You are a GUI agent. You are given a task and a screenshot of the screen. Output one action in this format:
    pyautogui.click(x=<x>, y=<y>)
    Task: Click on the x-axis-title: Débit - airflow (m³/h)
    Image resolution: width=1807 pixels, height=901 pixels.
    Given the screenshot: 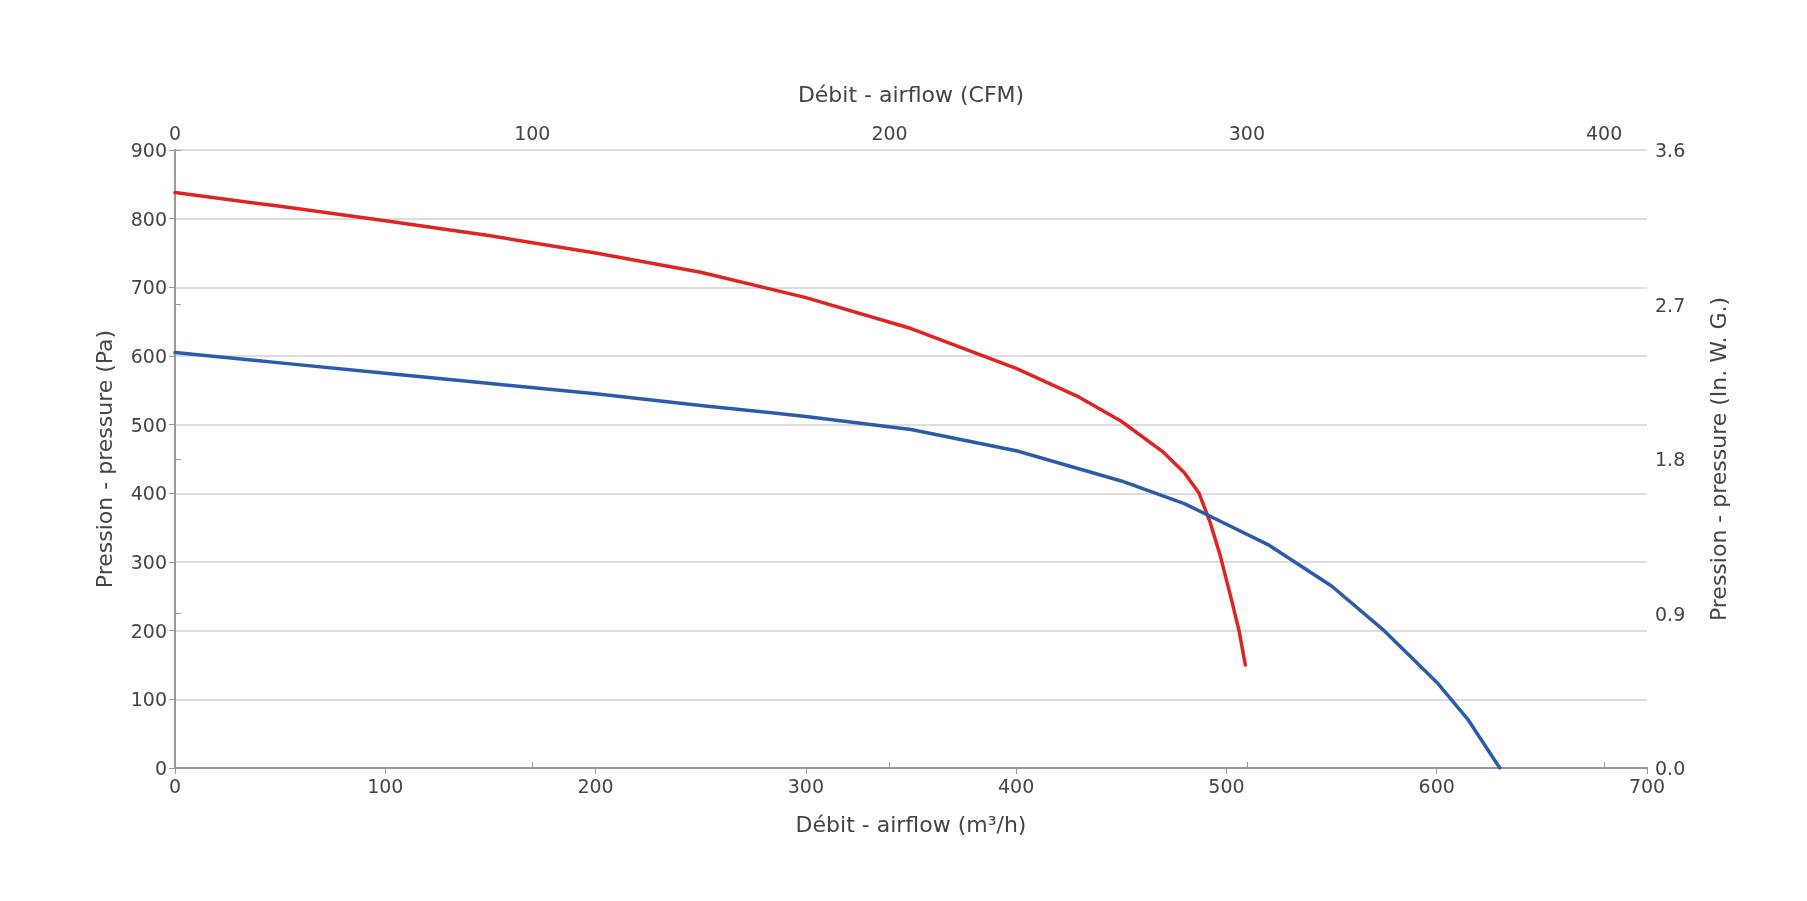 What is the action you would take?
    pyautogui.click(x=911, y=824)
    